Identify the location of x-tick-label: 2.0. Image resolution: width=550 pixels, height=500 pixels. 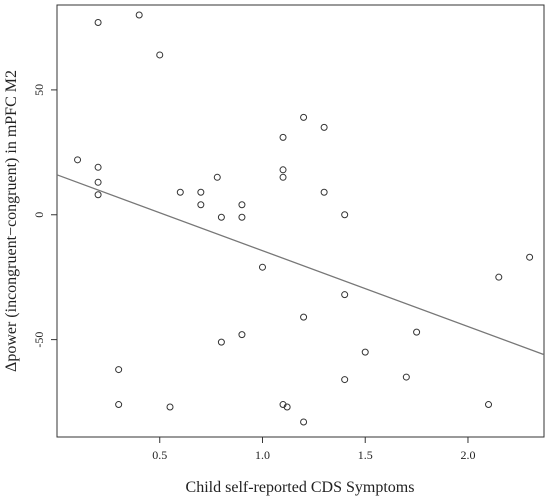
(467, 455).